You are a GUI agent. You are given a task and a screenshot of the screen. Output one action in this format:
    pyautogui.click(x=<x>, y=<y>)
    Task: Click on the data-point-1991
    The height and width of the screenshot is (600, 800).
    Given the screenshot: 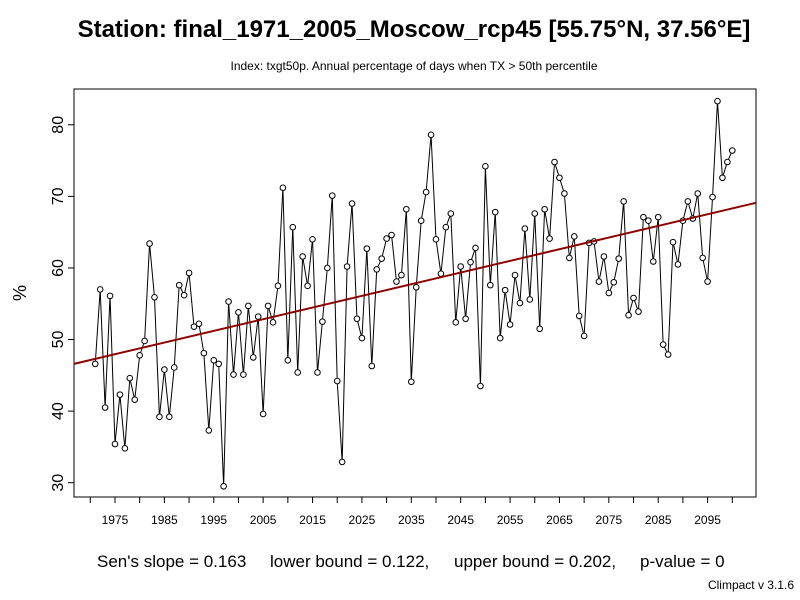 What is the action you would take?
    pyautogui.click(x=194, y=326)
    